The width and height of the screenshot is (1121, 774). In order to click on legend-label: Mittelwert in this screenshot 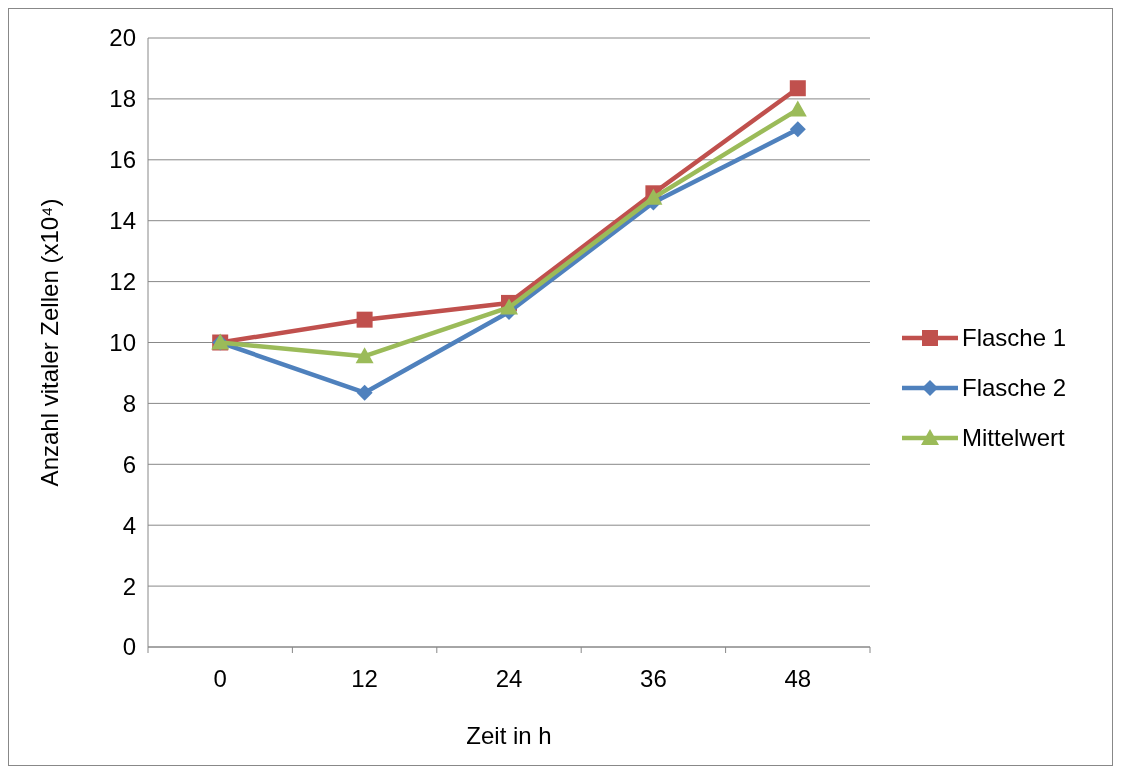, I will do `click(1014, 438)`.